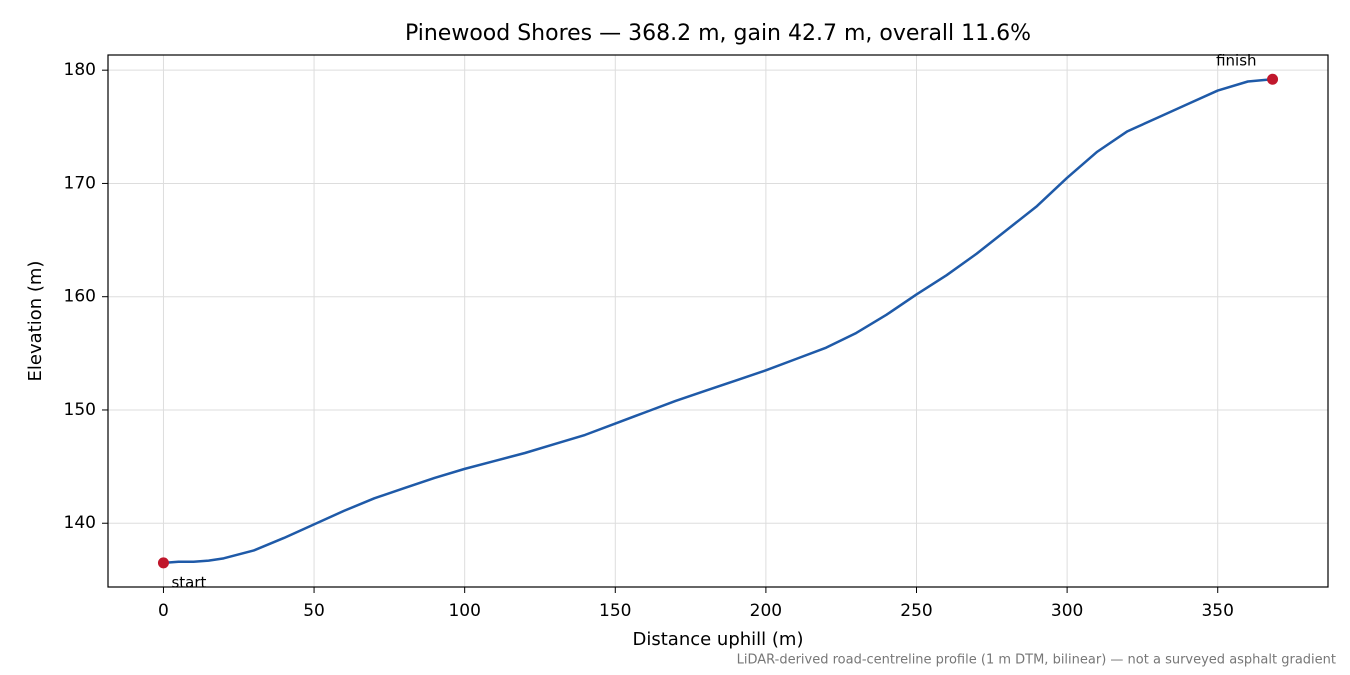  What do you see at coordinates (718, 639) in the screenshot?
I see `x-axis-label: Distance uphill (m)` at bounding box center [718, 639].